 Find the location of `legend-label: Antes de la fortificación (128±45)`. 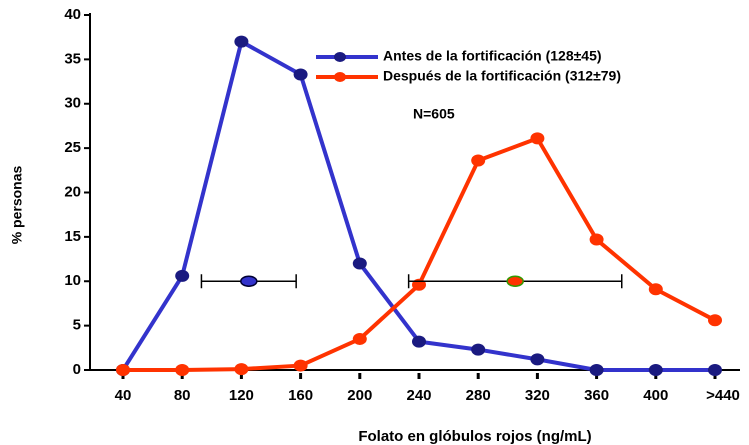

legend-label: Antes de la fortificación (128±45) is located at coordinates (492, 56).